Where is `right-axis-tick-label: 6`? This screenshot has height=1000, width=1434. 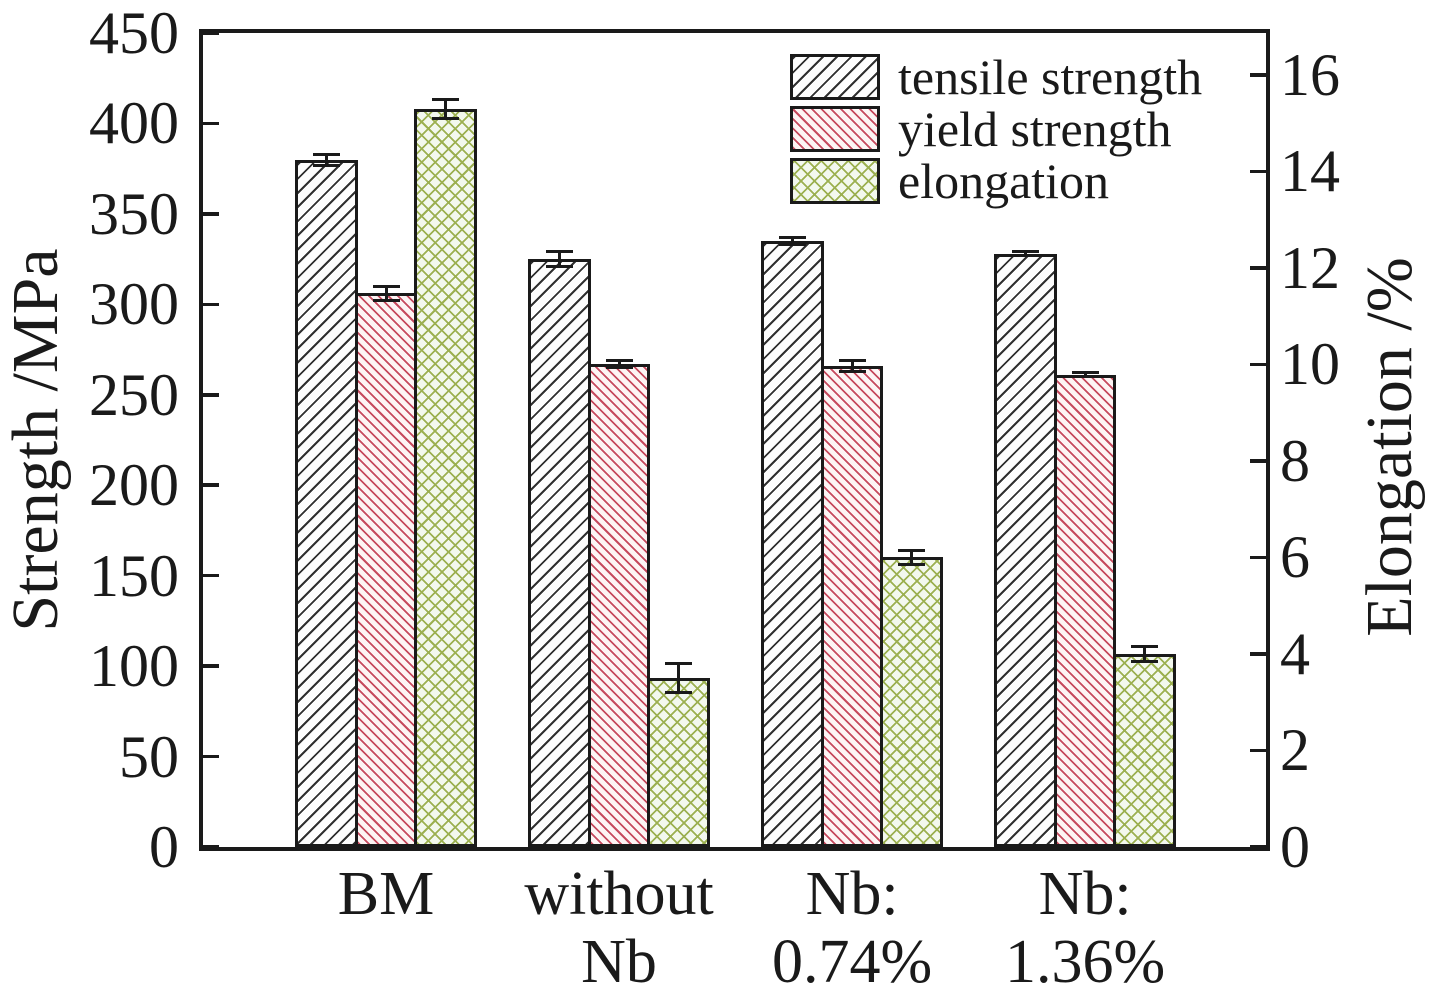
right-axis-tick-label: 6 is located at coordinates (1295, 557).